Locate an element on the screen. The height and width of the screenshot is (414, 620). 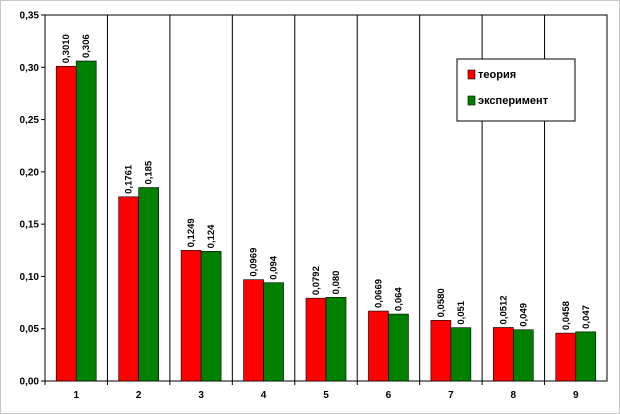
data-label: 0,051 is located at coordinates (461, 312).